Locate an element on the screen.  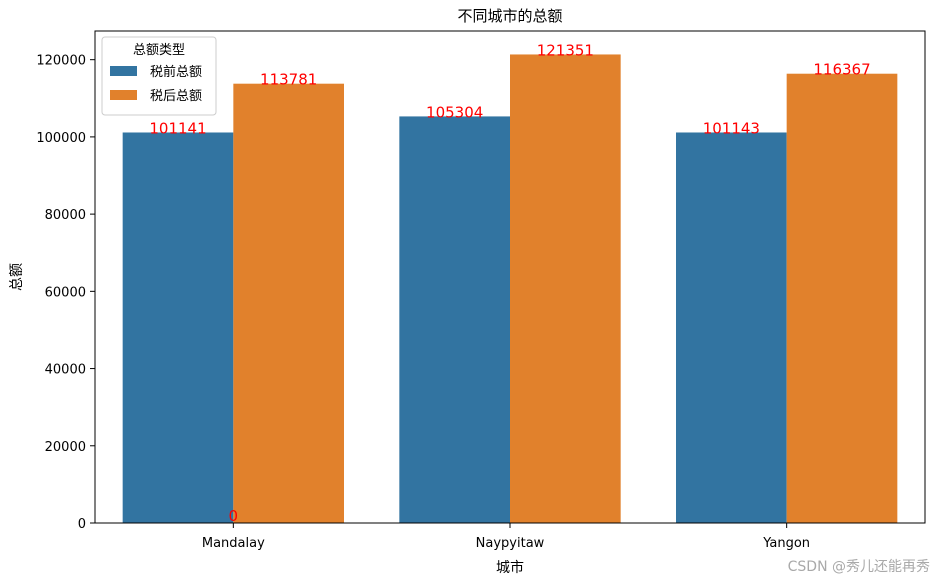
y-tick-label: 0 is located at coordinates (82, 524).